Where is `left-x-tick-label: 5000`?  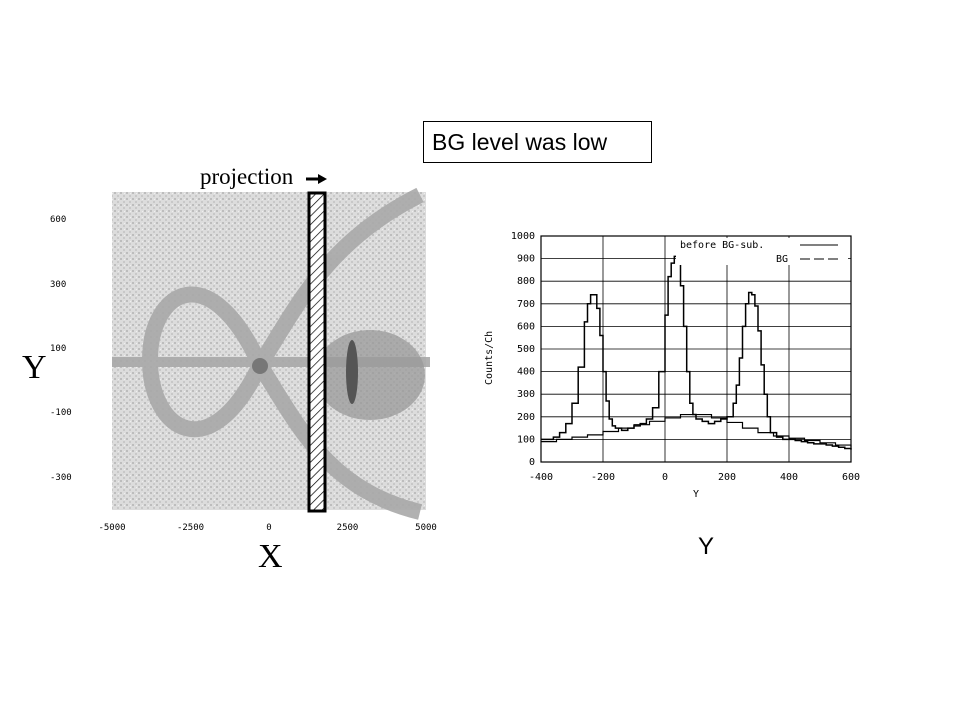
left-x-tick-label: 5000 is located at coordinates (426, 528).